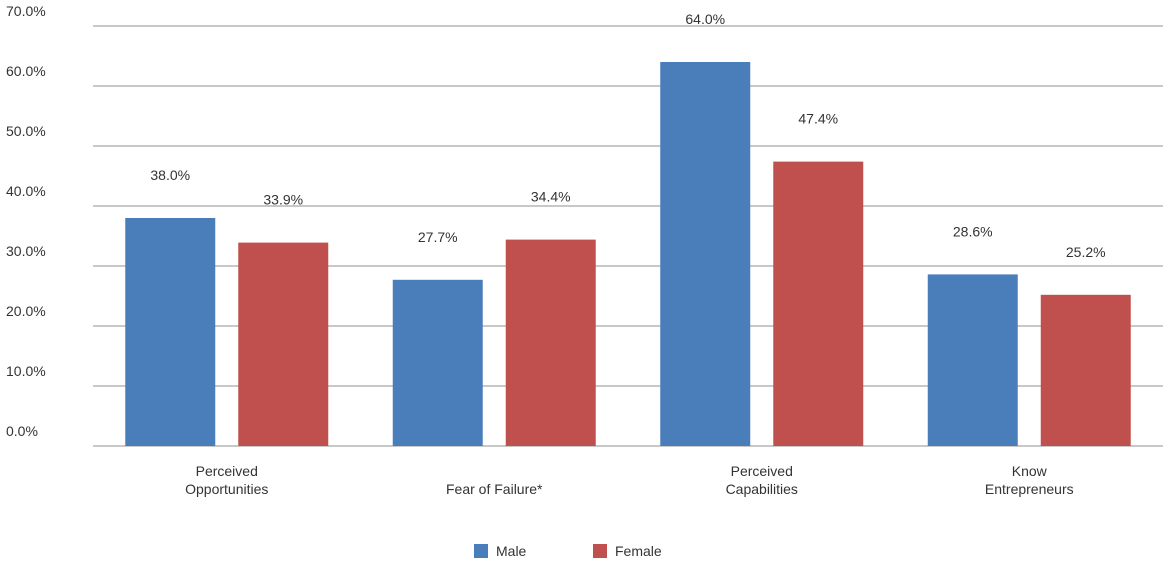 Image resolution: width=1168 pixels, height=566 pixels. Describe the element at coordinates (26, 71) in the screenshot. I see `y-tick-label: 60.0%` at that location.